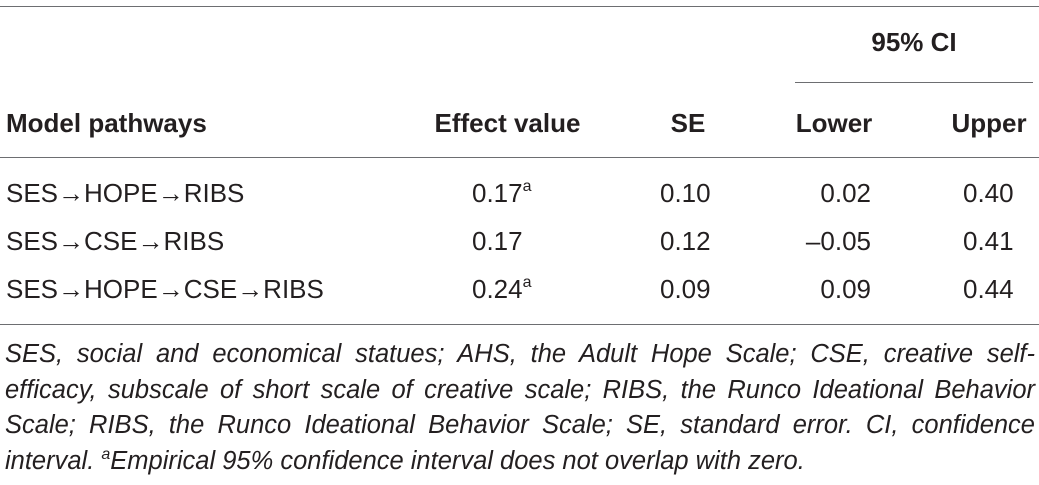 This screenshot has height=485, width=1039. Describe the element at coordinates (845, 289) in the screenshot. I see `row-lower: 0.09` at that location.